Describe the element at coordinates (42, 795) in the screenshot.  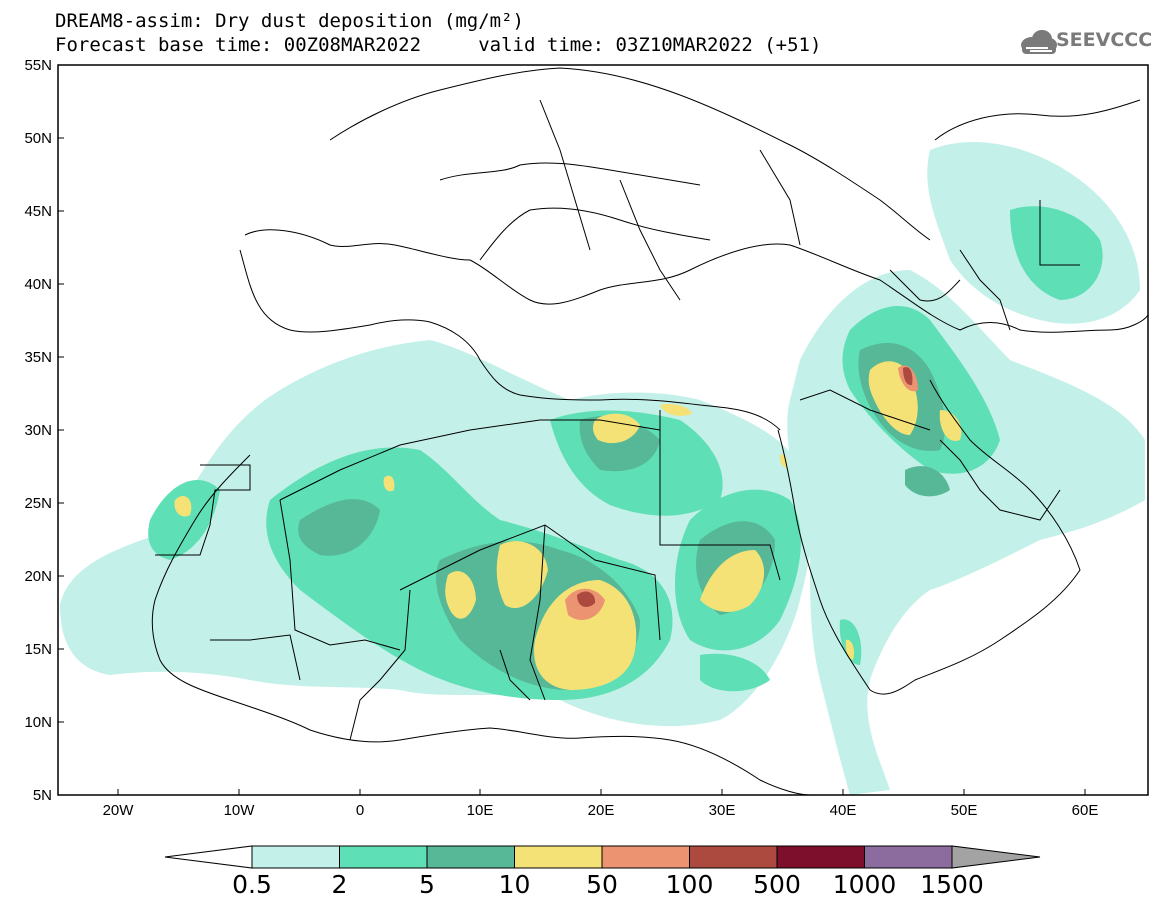
I see `lat-label: 5N` at that location.